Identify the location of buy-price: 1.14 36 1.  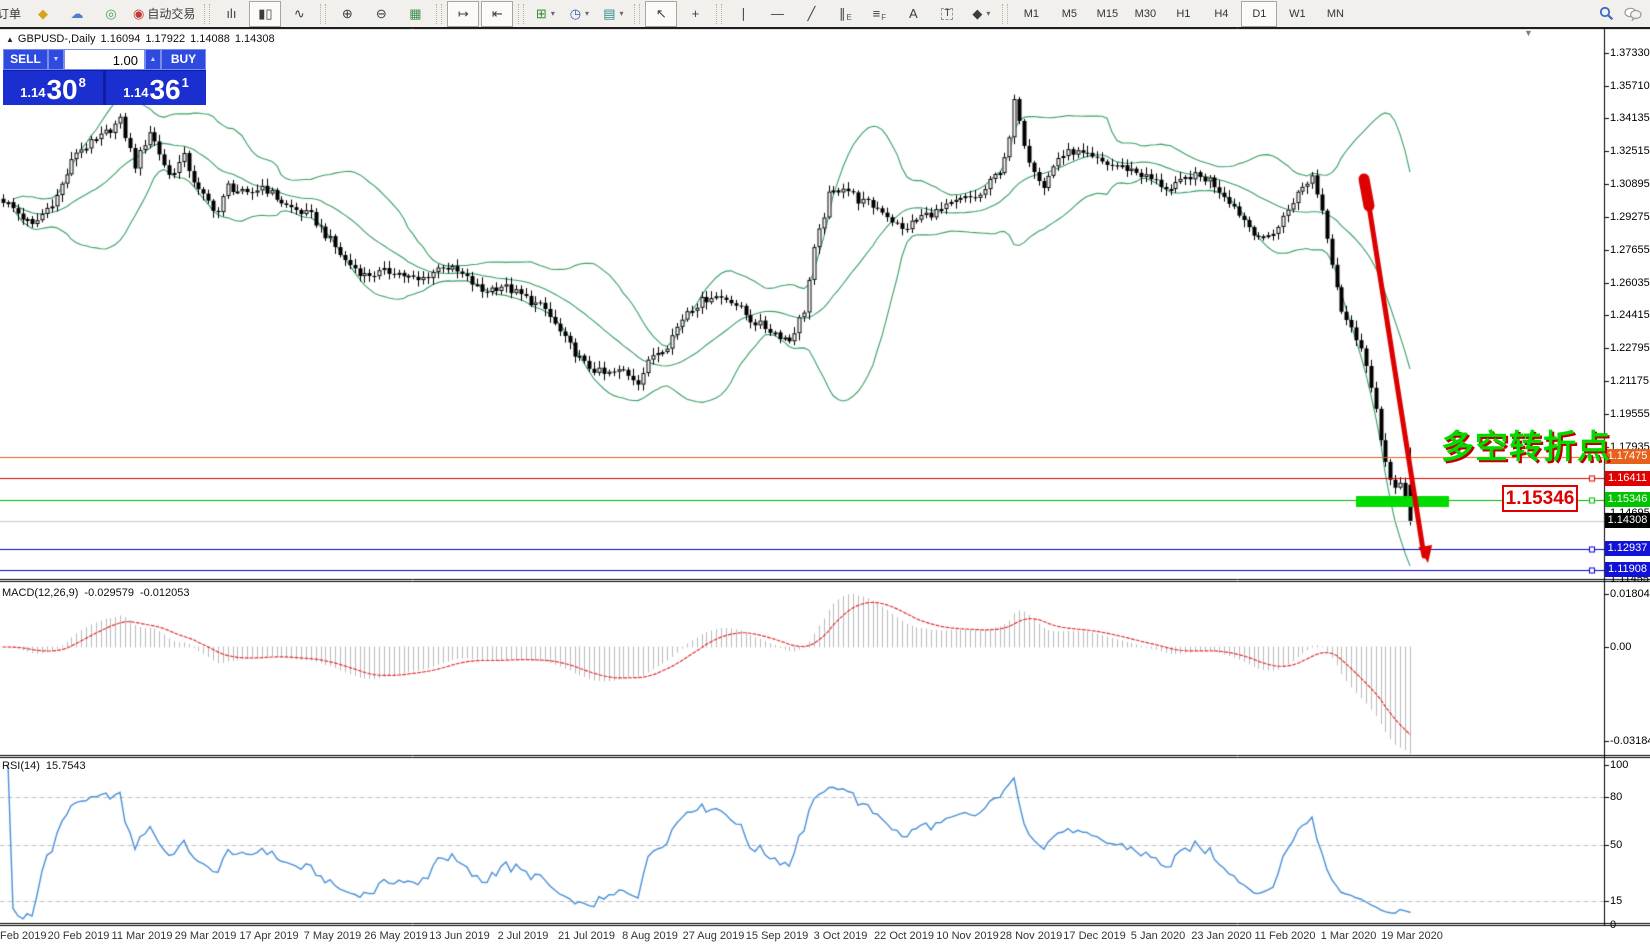
(156, 88).